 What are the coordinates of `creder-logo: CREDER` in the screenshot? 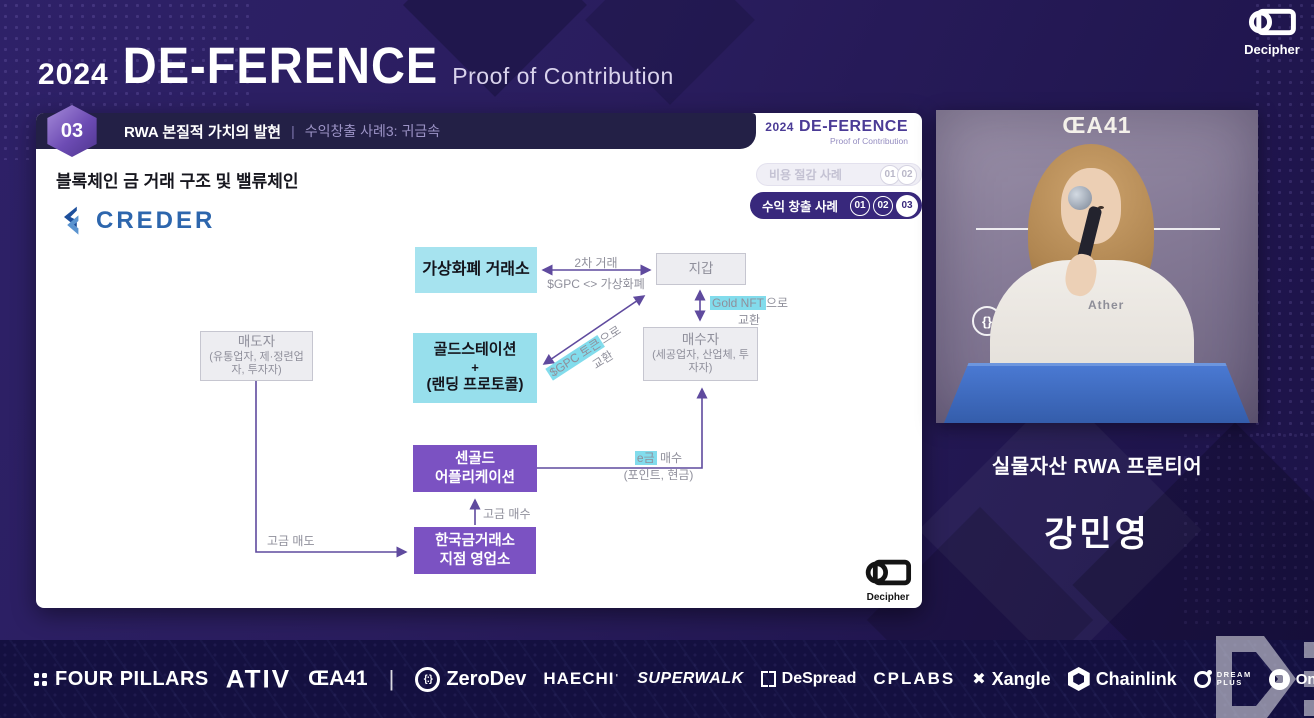 It's located at (135, 221).